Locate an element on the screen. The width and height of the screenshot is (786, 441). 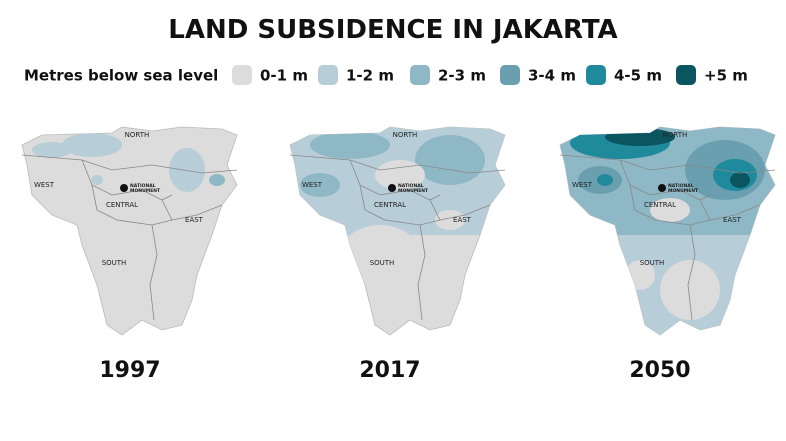
map-year: 1997 is located at coordinates (129, 370).